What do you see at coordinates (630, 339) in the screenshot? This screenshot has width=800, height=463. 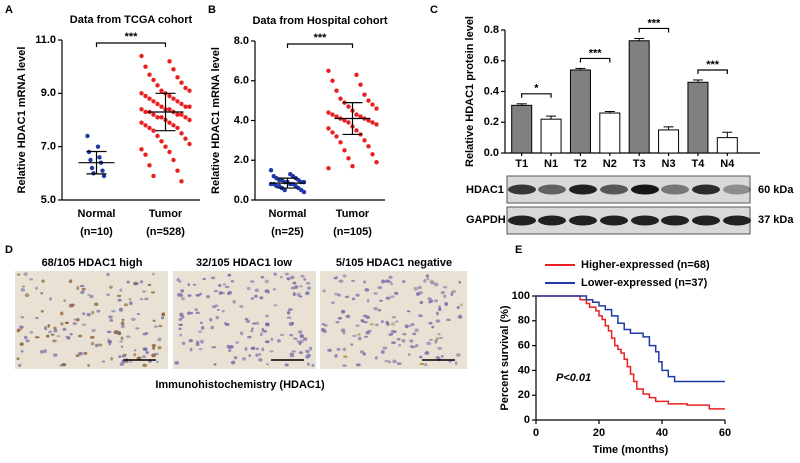 I see `survival-curve` at bounding box center [630, 339].